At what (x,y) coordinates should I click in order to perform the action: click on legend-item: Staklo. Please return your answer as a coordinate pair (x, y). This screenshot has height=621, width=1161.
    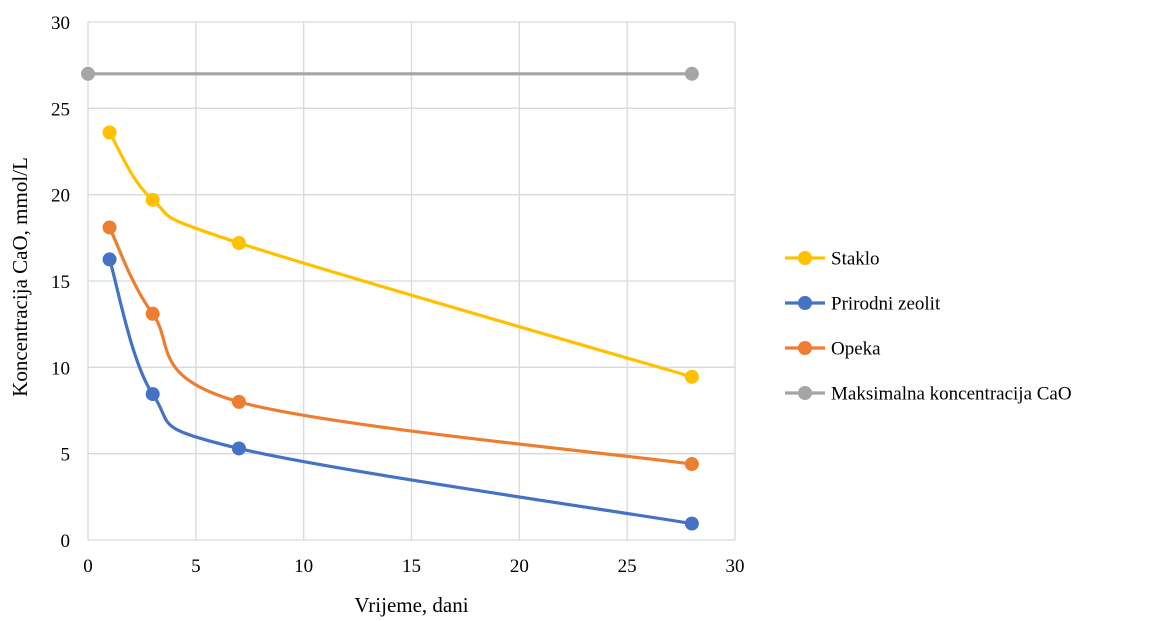
    Looking at the image, I should click on (832, 259).